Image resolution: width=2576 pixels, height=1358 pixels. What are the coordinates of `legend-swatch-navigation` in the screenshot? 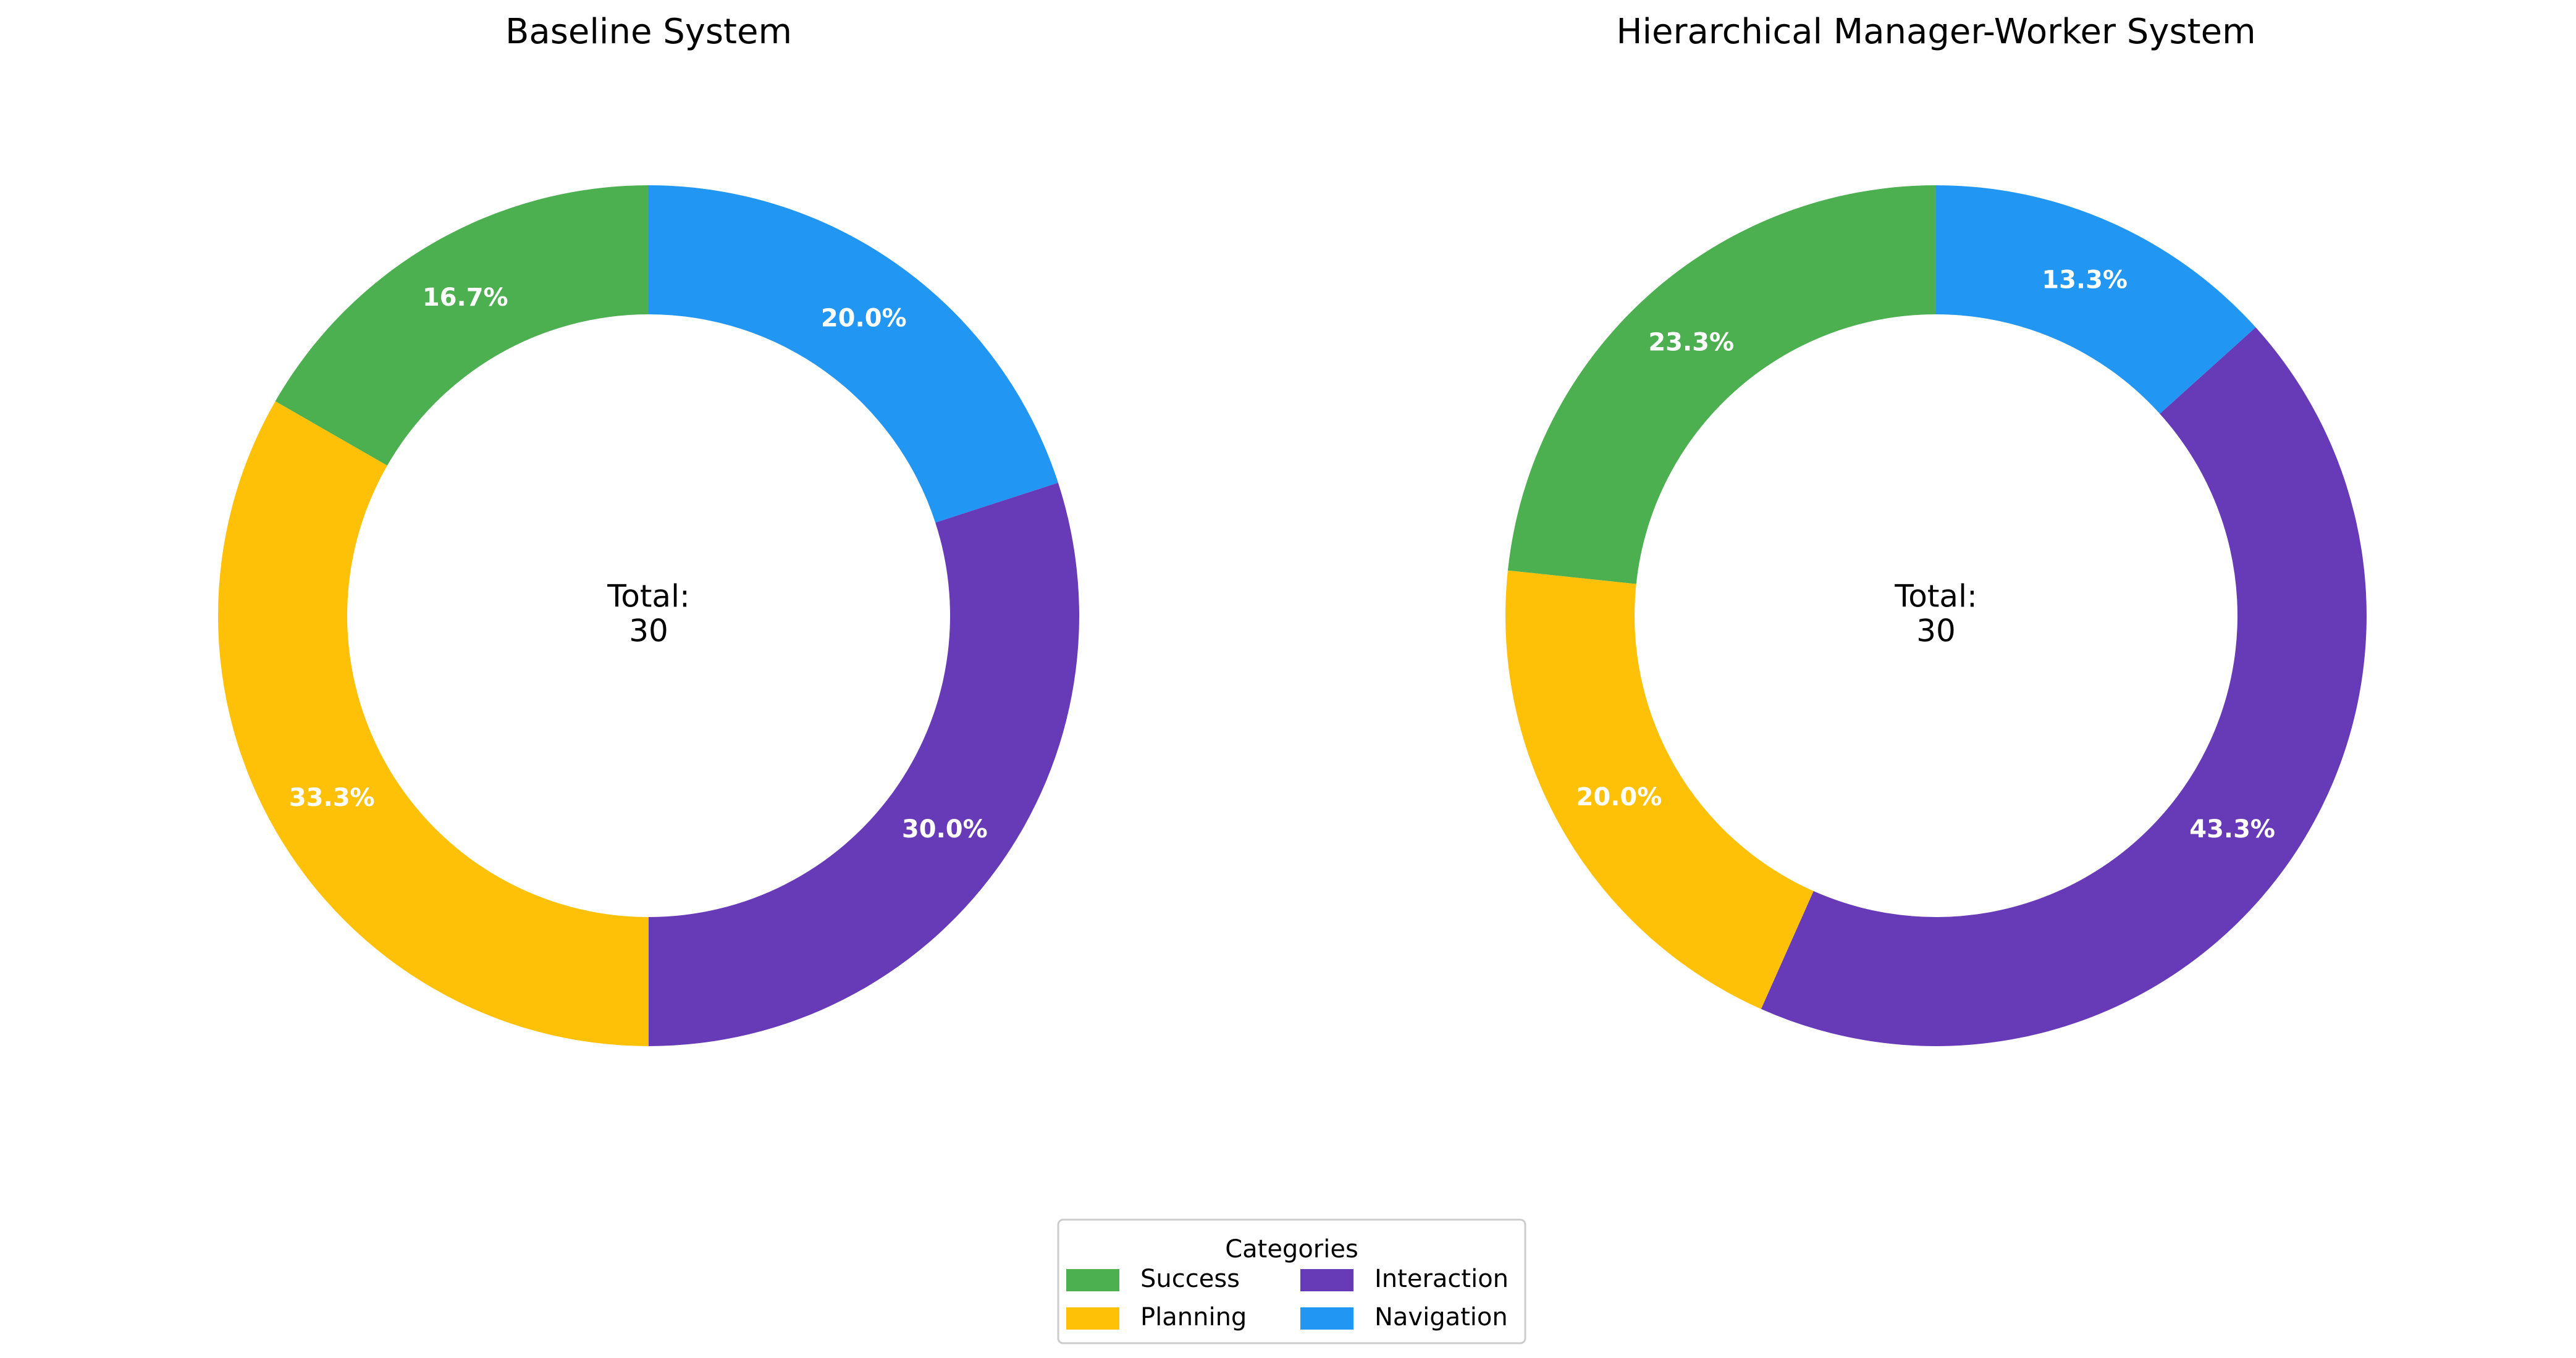 It's located at (1326, 1318).